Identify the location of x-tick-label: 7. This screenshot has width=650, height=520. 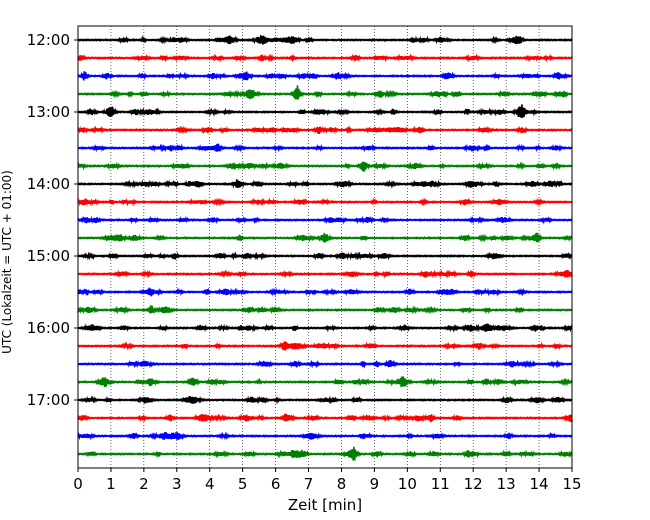
(309, 484).